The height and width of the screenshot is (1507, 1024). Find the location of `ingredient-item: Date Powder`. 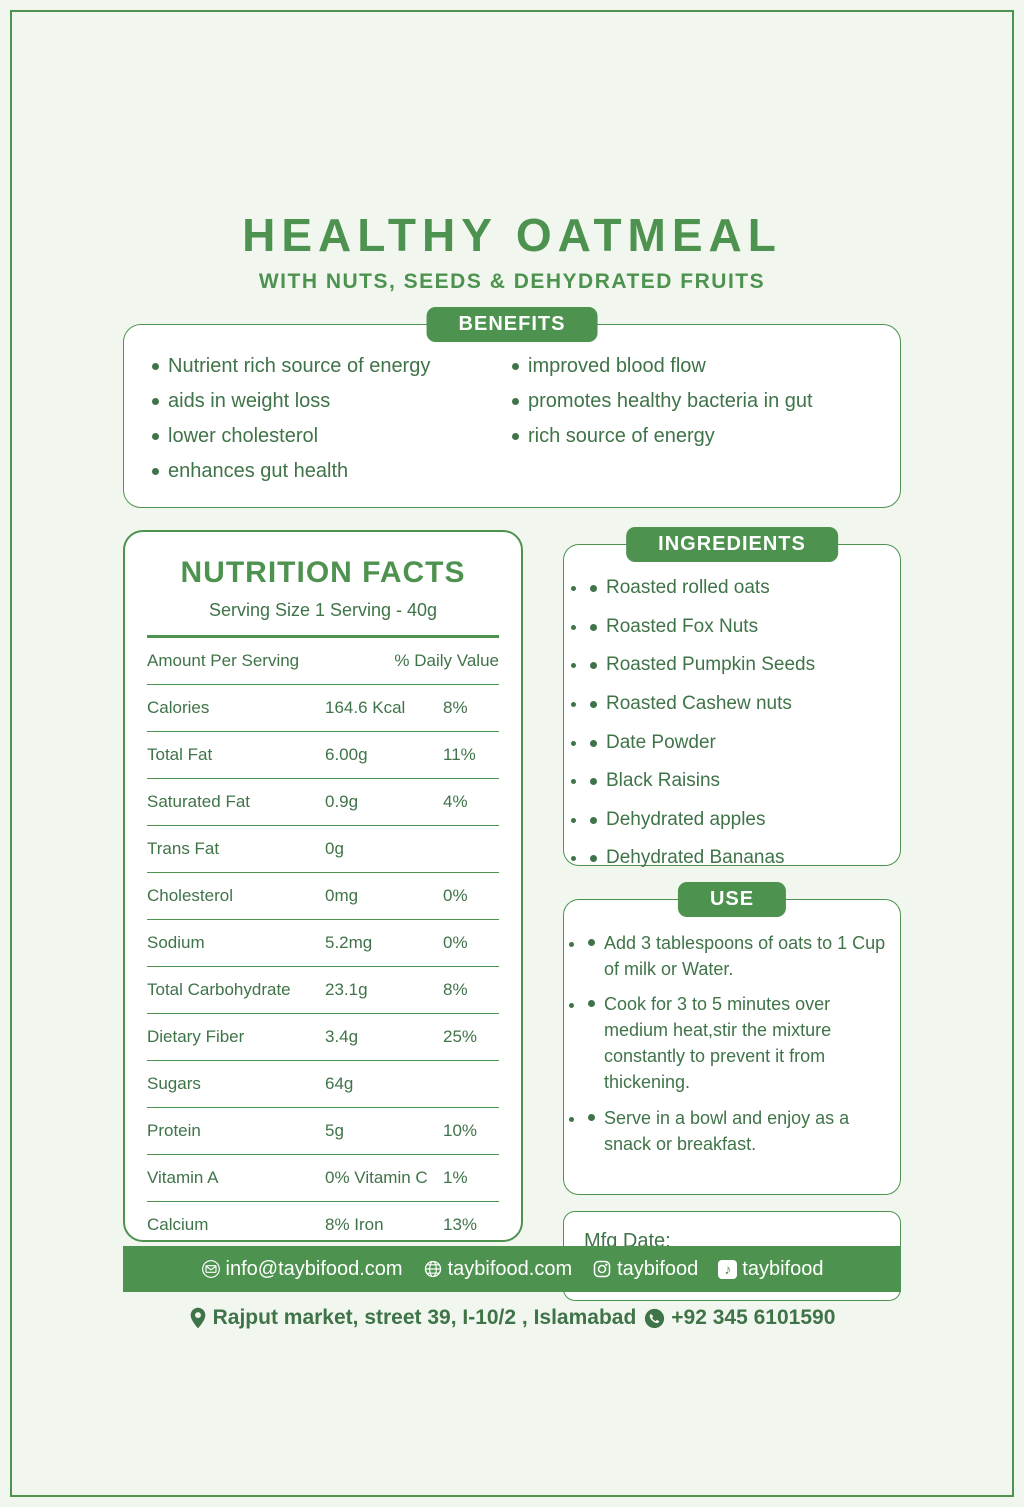

ingredient-item: Date Powder is located at coordinates (736, 743).